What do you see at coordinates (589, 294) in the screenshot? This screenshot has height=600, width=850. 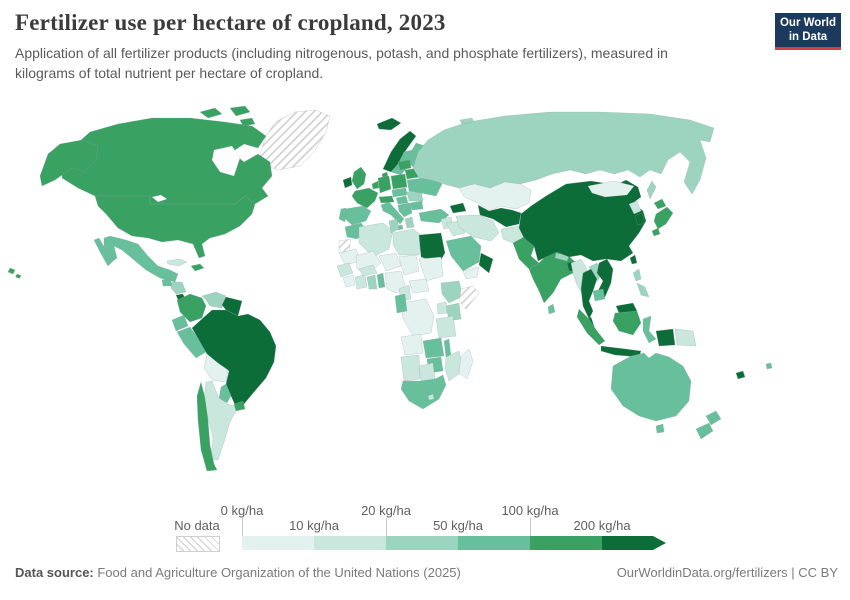 I see `country-thailand` at bounding box center [589, 294].